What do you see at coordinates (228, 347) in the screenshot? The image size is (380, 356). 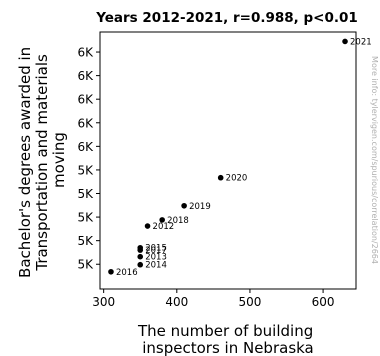 I see `x-axis-title-line-2: inspectors in Nebraska` at bounding box center [228, 347].